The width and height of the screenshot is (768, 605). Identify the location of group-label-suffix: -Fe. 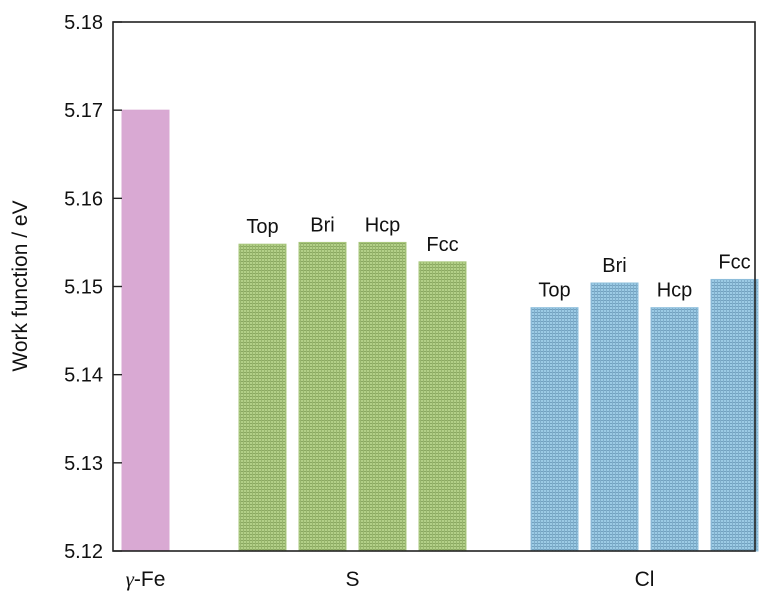
(150, 579).